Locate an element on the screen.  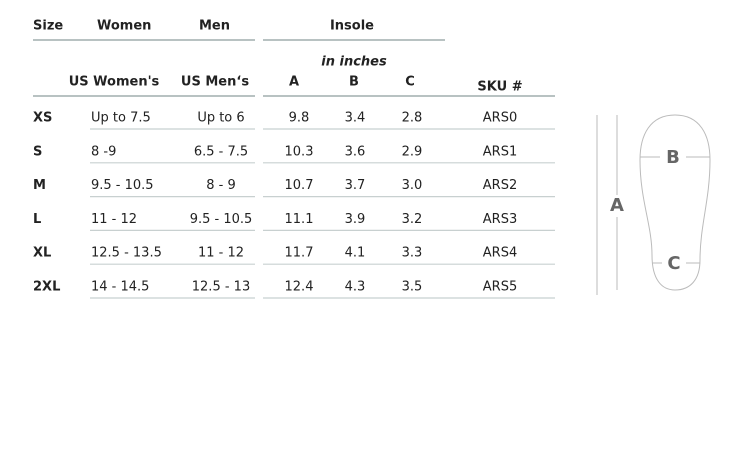
cell: 8 -9 is located at coordinates (103, 151).